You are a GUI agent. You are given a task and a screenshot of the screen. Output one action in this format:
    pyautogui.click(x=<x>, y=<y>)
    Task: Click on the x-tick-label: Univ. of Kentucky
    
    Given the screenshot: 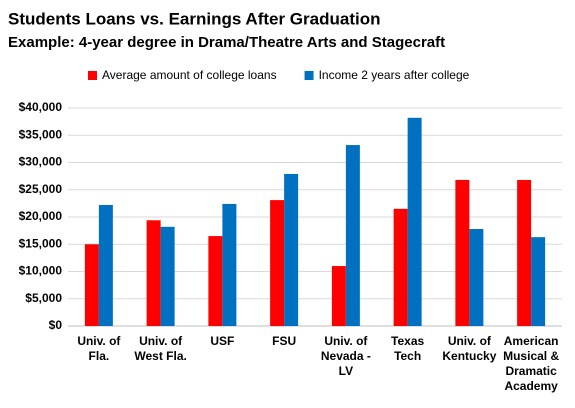 What is the action you would take?
    pyautogui.click(x=469, y=348)
    